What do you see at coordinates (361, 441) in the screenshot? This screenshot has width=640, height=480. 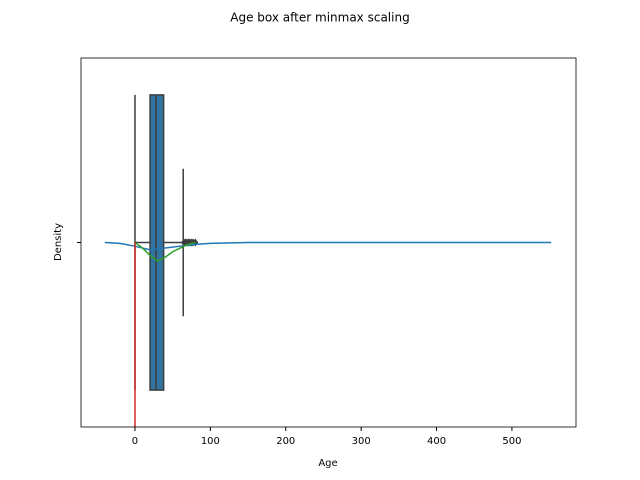 I see `x-tick-label: 300` at bounding box center [361, 441].